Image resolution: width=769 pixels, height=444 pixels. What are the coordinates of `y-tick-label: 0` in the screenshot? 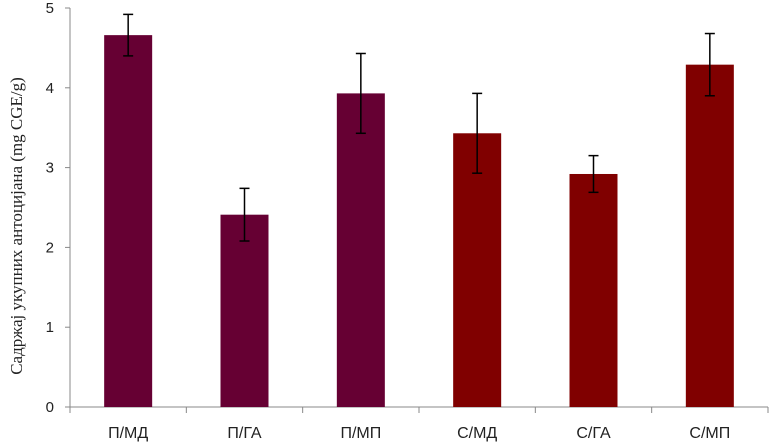 It's located at (50, 407).